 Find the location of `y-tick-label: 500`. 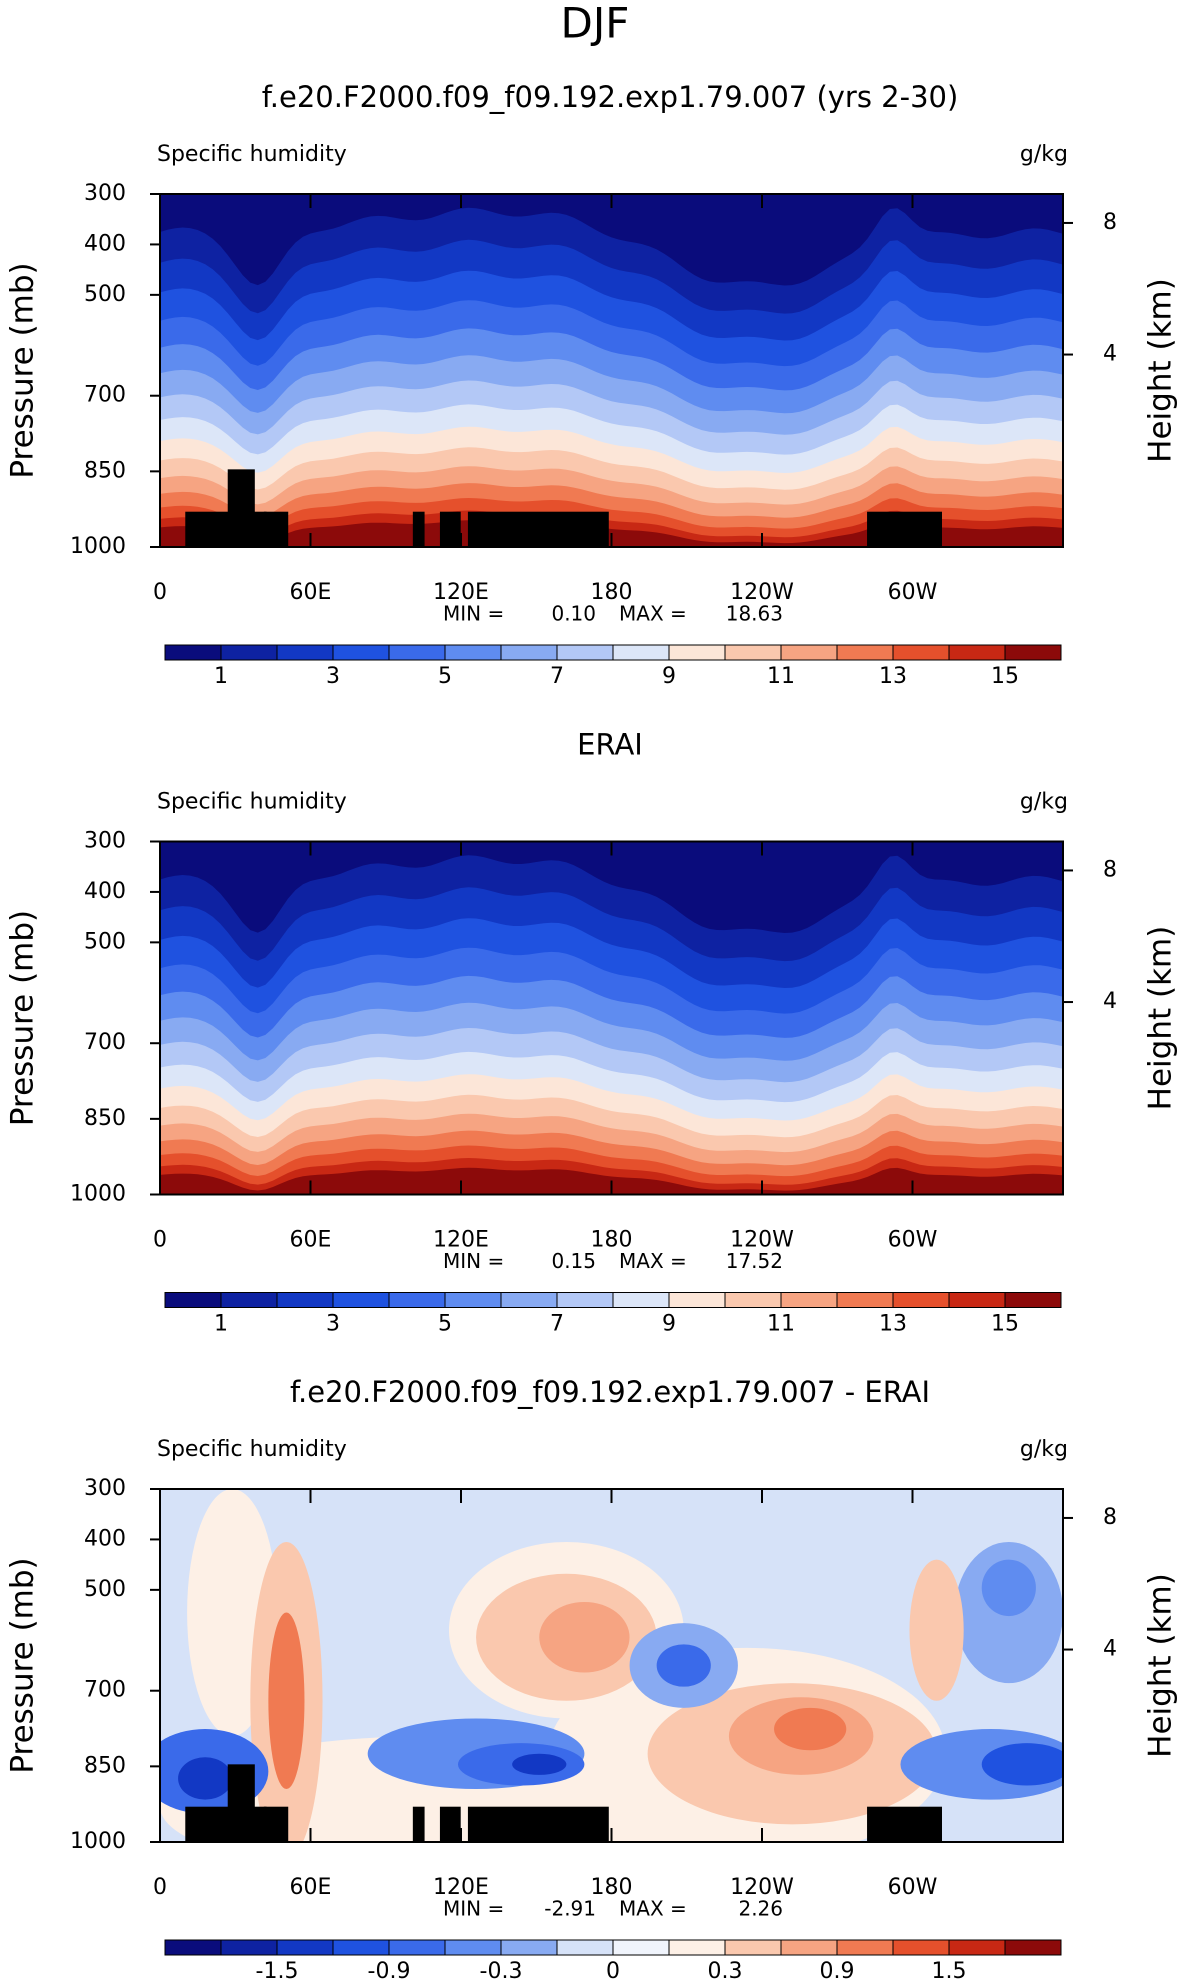

y-tick-label: 500 is located at coordinates (105, 1589).